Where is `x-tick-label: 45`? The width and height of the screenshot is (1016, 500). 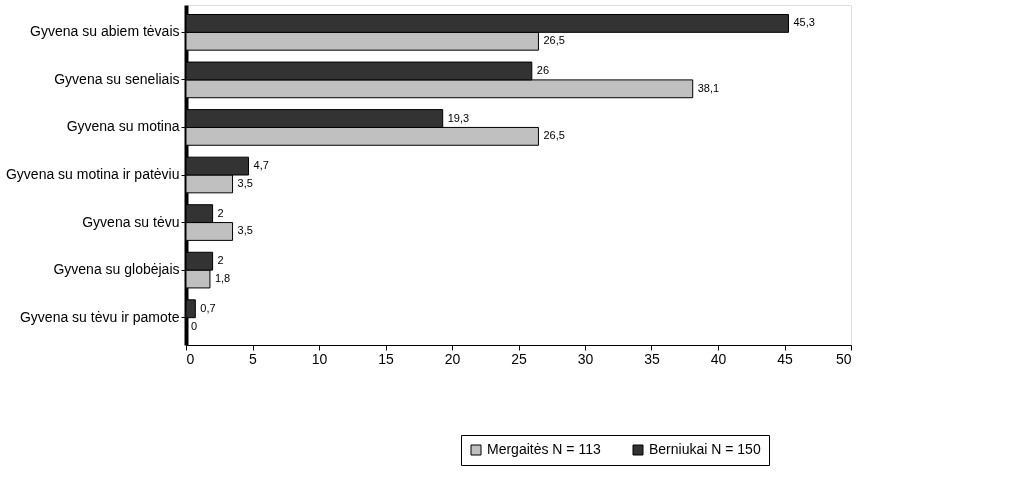
x-tick-label: 45 is located at coordinates (785, 358).